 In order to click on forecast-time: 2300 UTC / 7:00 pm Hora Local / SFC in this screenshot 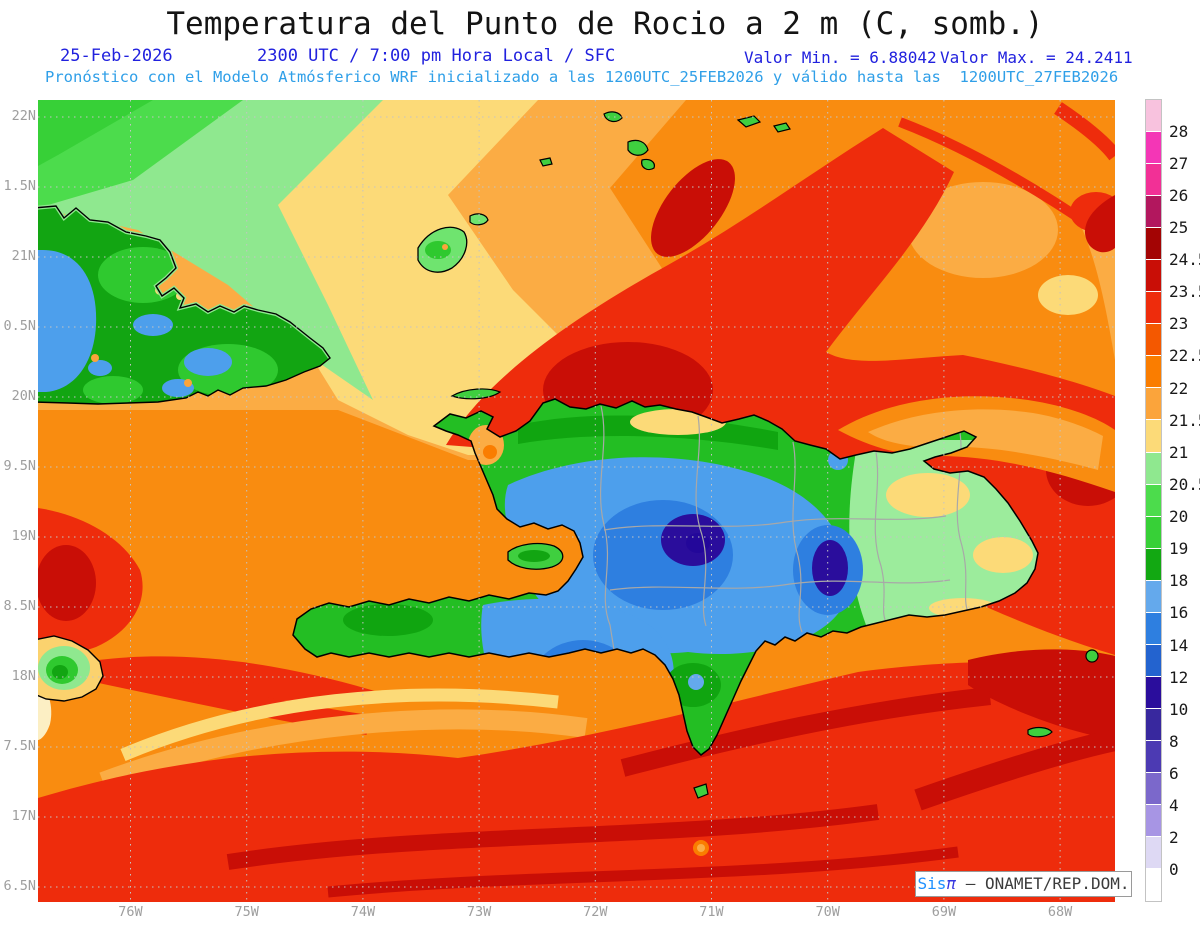, I will do `click(436, 56)`.